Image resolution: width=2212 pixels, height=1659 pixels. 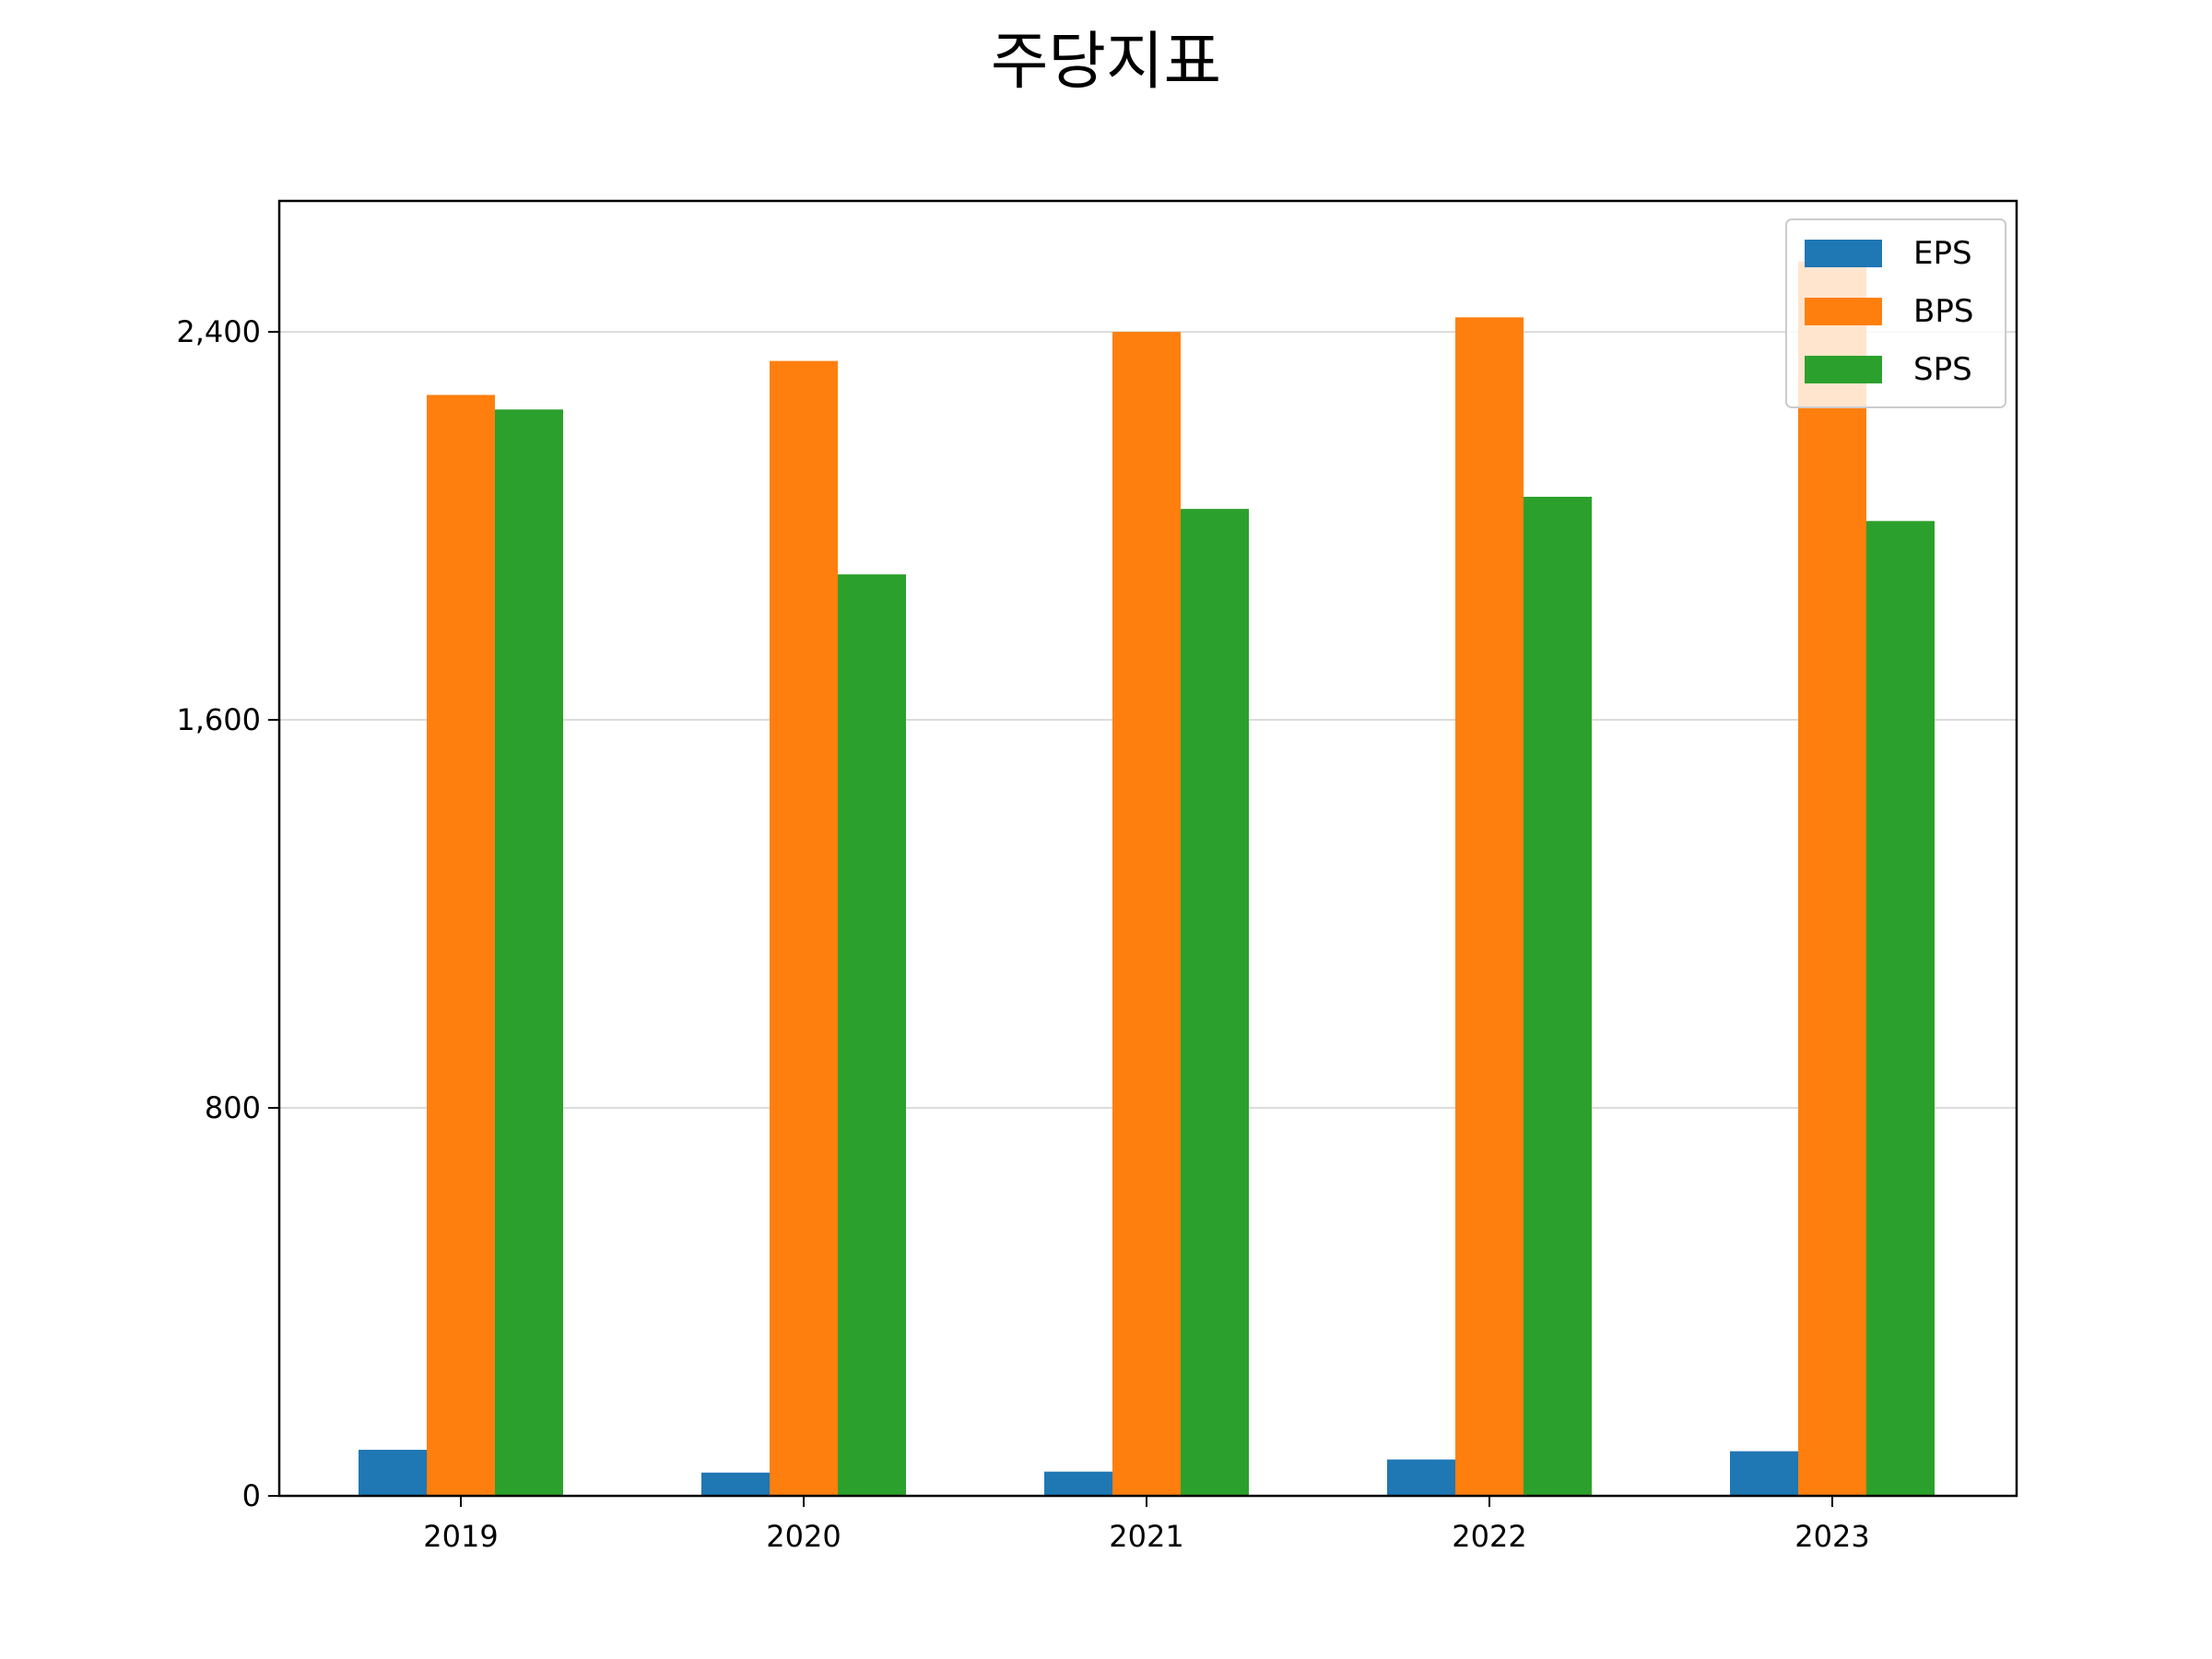 I want to click on bar-sps-2022, so click(x=1558, y=996).